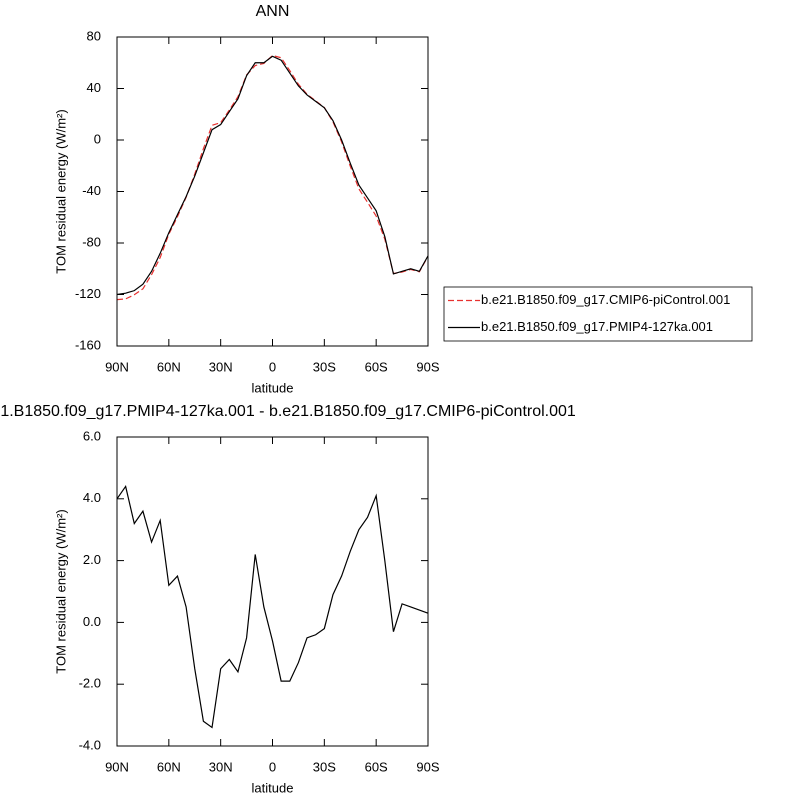  I want to click on y-tick-label: -120, so click(88, 293).